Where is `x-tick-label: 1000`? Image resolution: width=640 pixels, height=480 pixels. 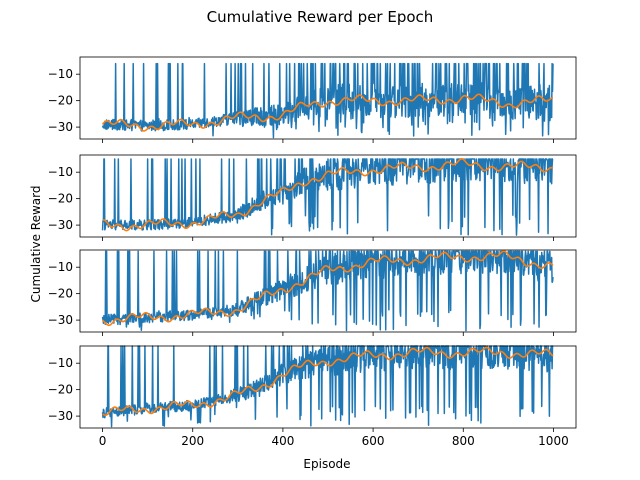 x-tick-label: 1000 is located at coordinates (553, 441).